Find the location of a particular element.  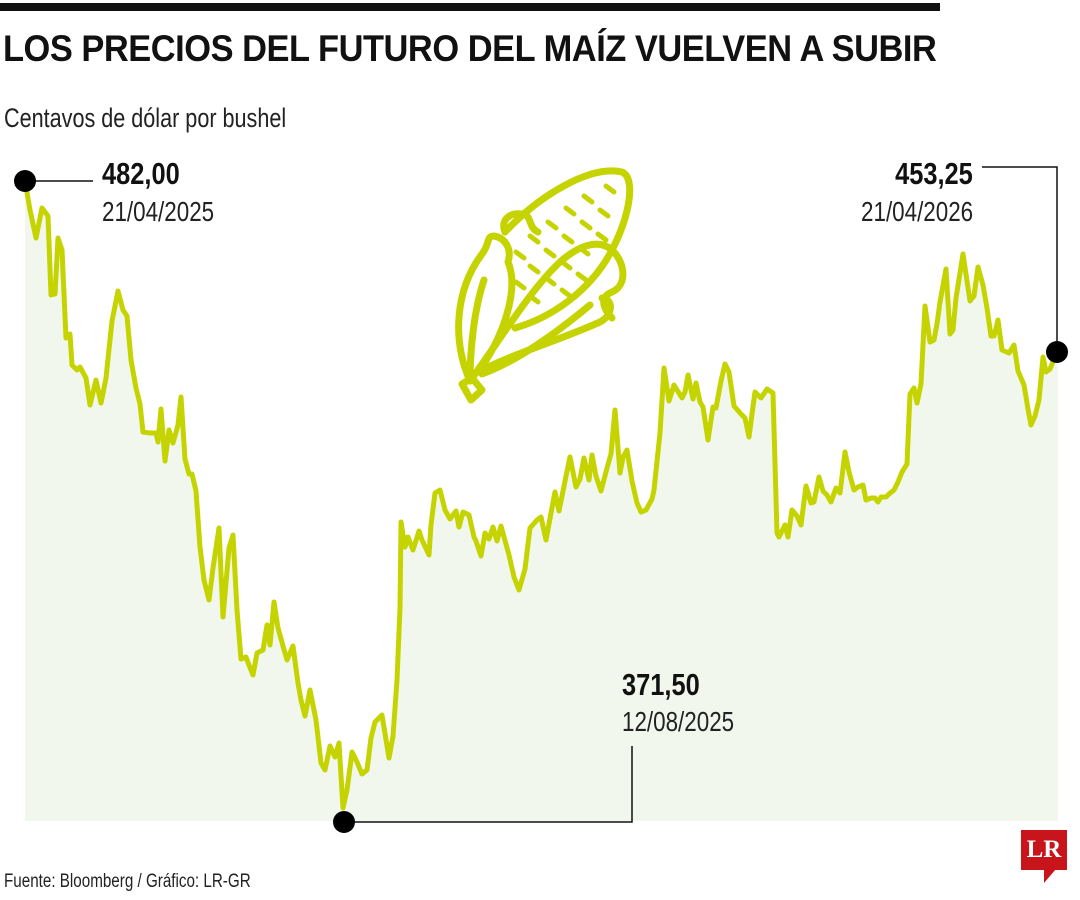

source-credit: Fuente: Bloomberg / Gráfico: LR-GR is located at coordinates (127, 881).